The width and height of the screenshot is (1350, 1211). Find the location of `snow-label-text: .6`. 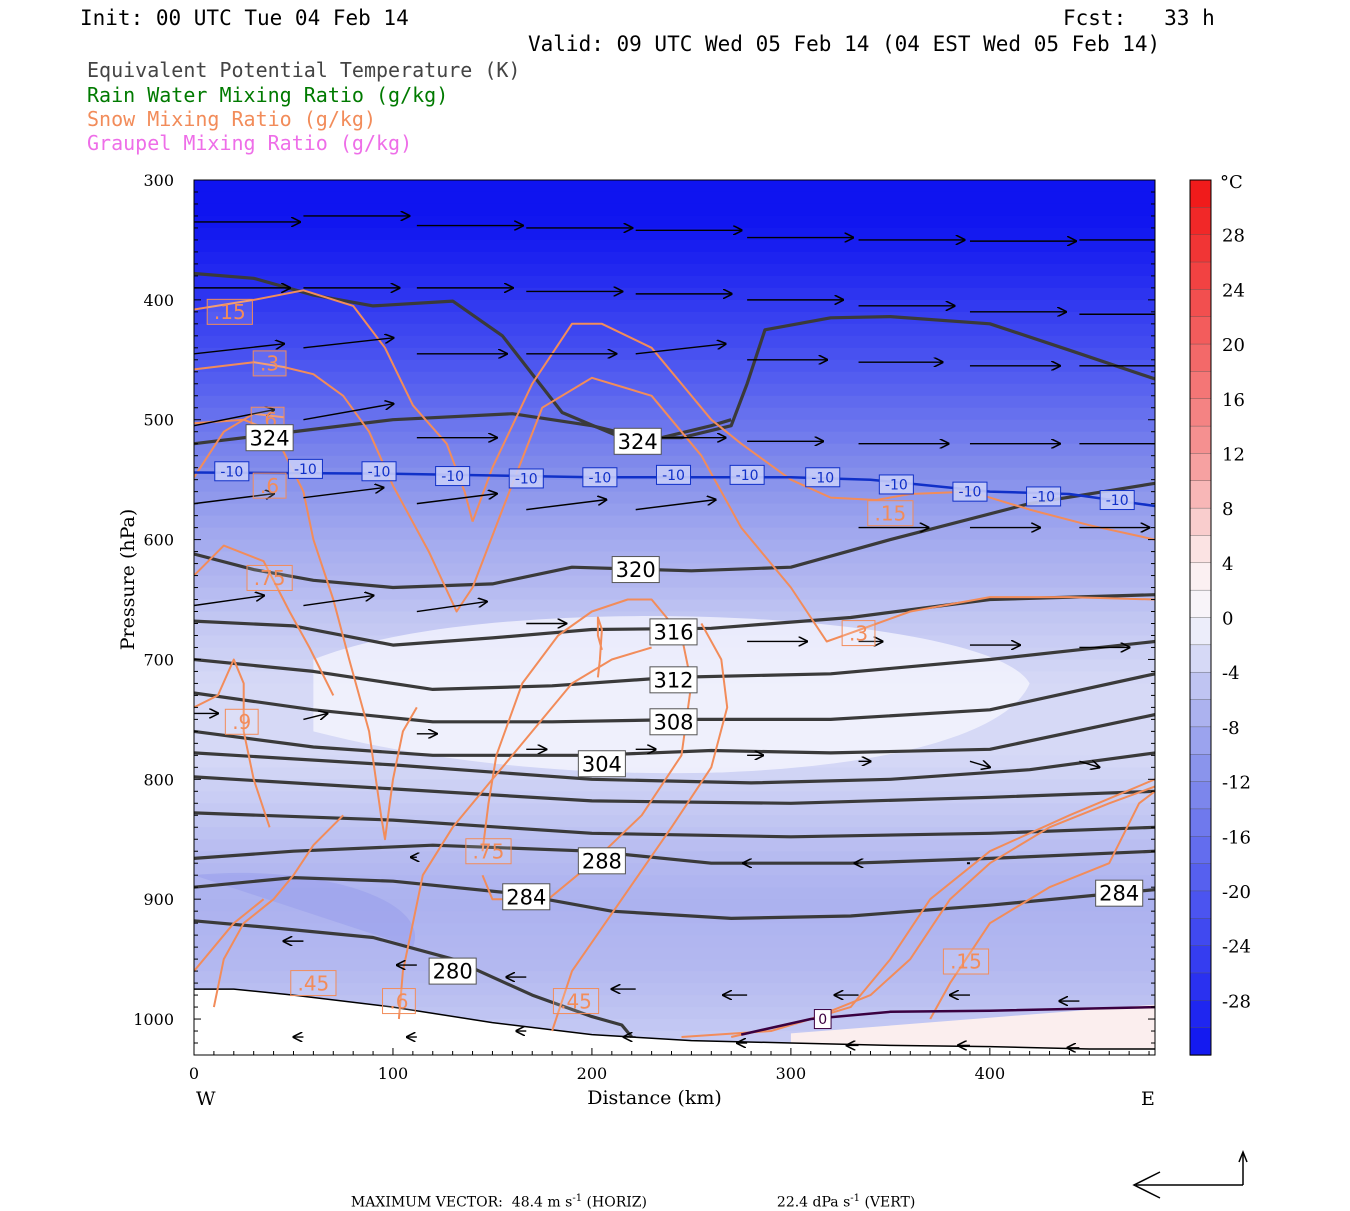

snow-label-text: .6 is located at coordinates (398, 1001).